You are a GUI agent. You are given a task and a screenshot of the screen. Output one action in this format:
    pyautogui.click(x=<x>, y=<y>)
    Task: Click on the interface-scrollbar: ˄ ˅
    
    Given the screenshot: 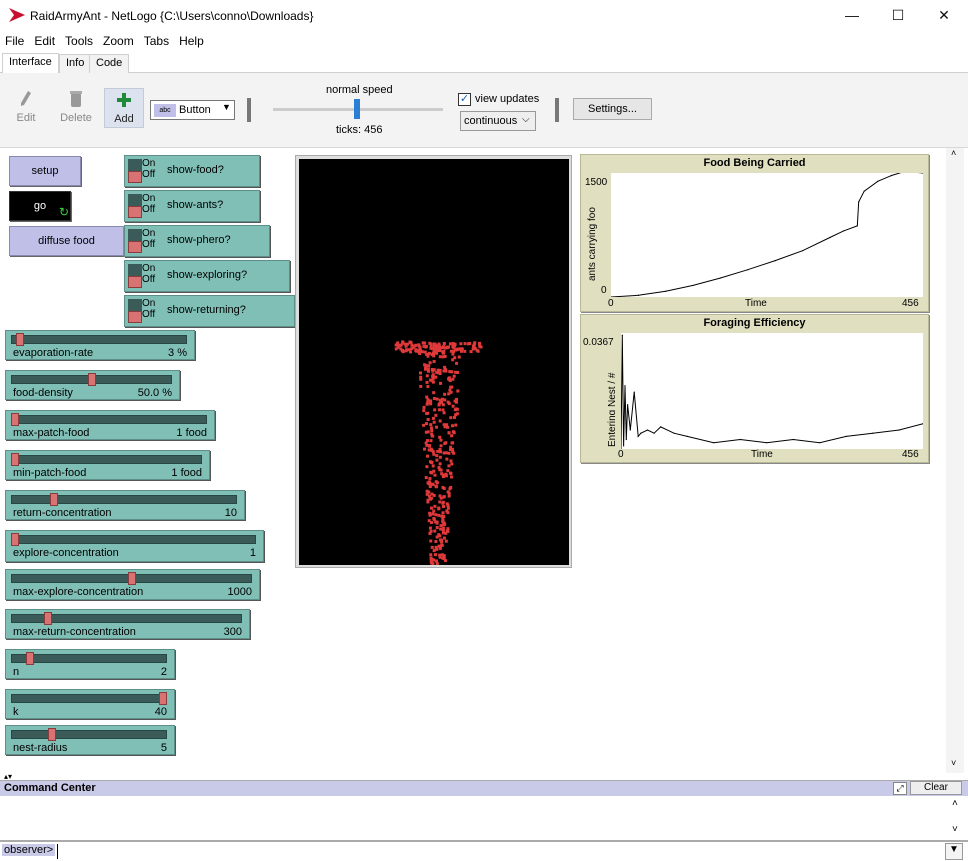 What is the action you would take?
    pyautogui.click(x=955, y=460)
    